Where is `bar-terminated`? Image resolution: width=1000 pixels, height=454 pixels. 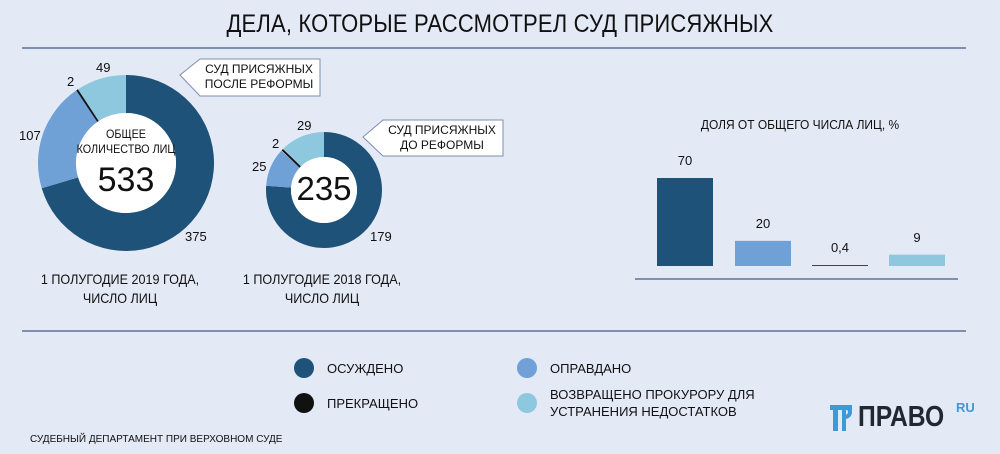
bar-terminated is located at coordinates (840, 265).